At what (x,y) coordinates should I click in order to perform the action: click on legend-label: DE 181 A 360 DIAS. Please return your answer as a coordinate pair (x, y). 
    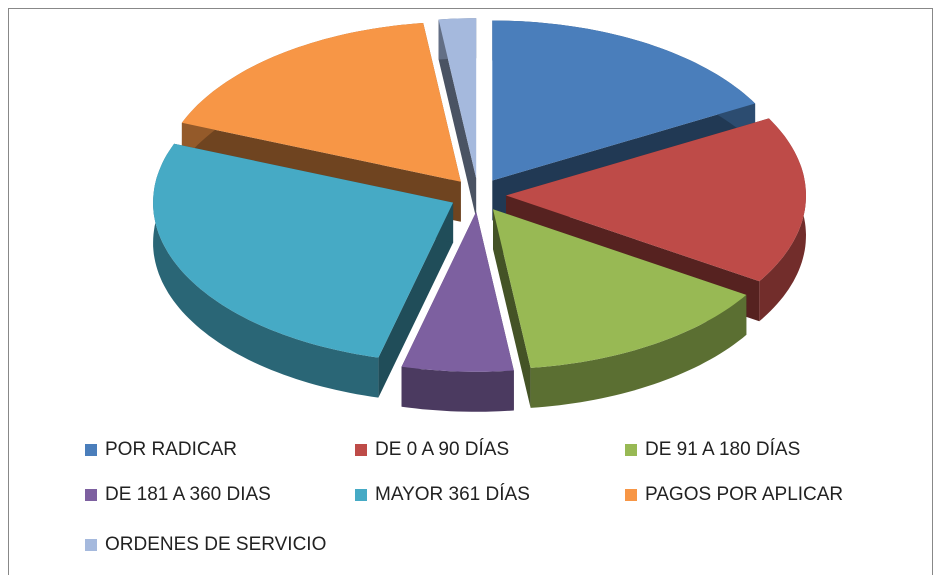
    Looking at the image, I should click on (188, 494).